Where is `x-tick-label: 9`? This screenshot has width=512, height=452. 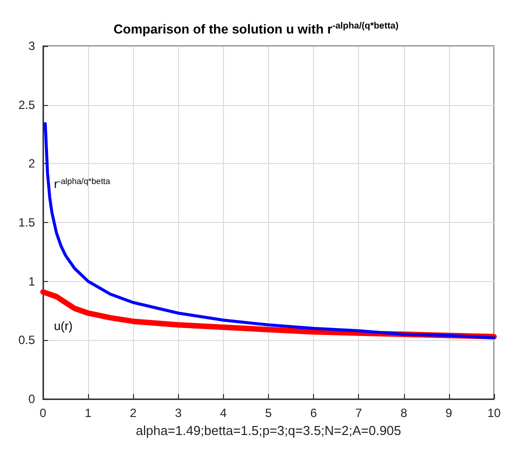
x-tick-label: 9 is located at coordinates (449, 413).